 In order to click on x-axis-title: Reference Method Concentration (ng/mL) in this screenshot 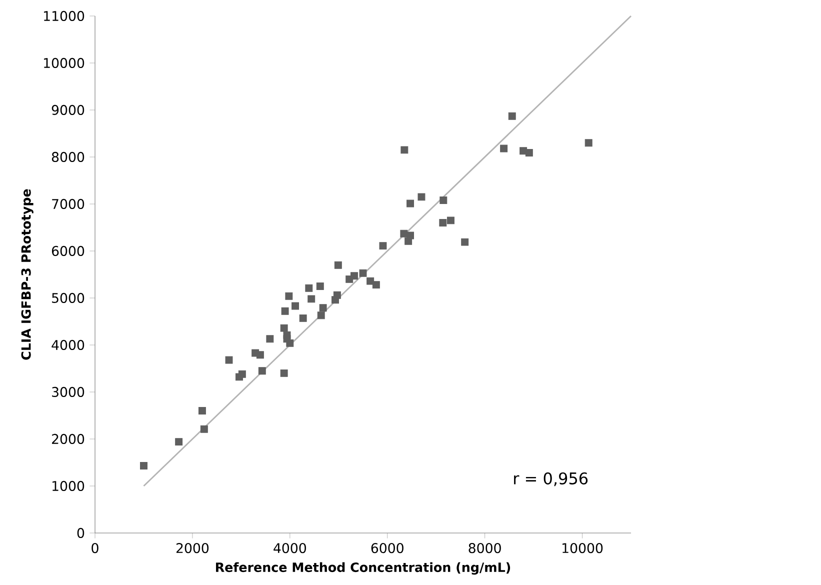, I will do `click(363, 568)`.